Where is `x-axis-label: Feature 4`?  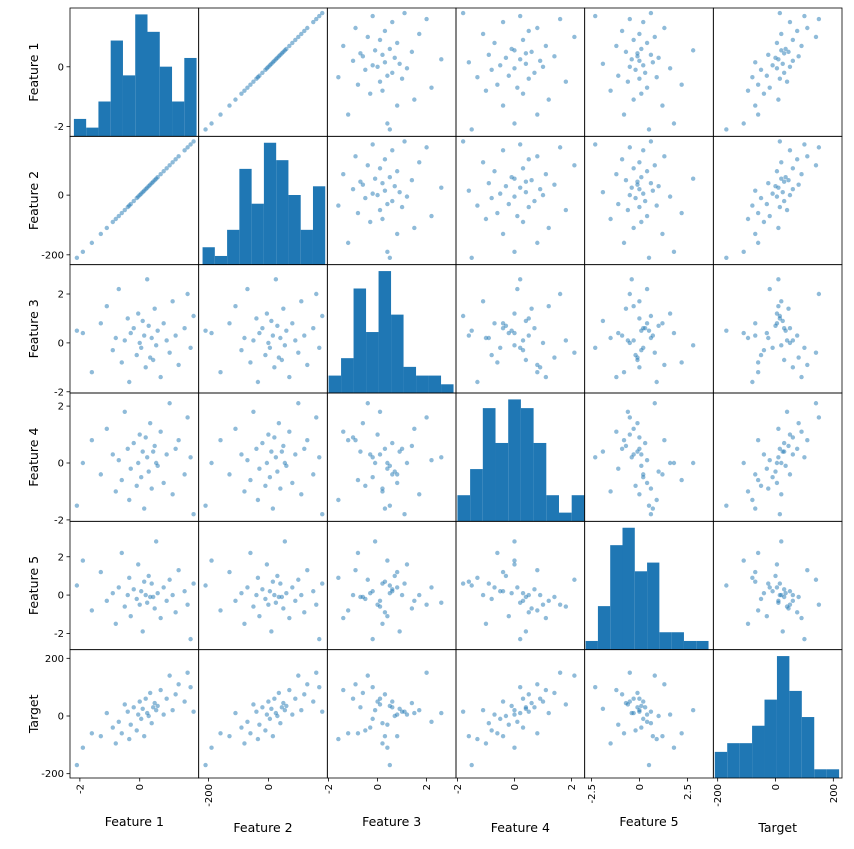
x-axis-label: Feature 4 is located at coordinates (520, 827).